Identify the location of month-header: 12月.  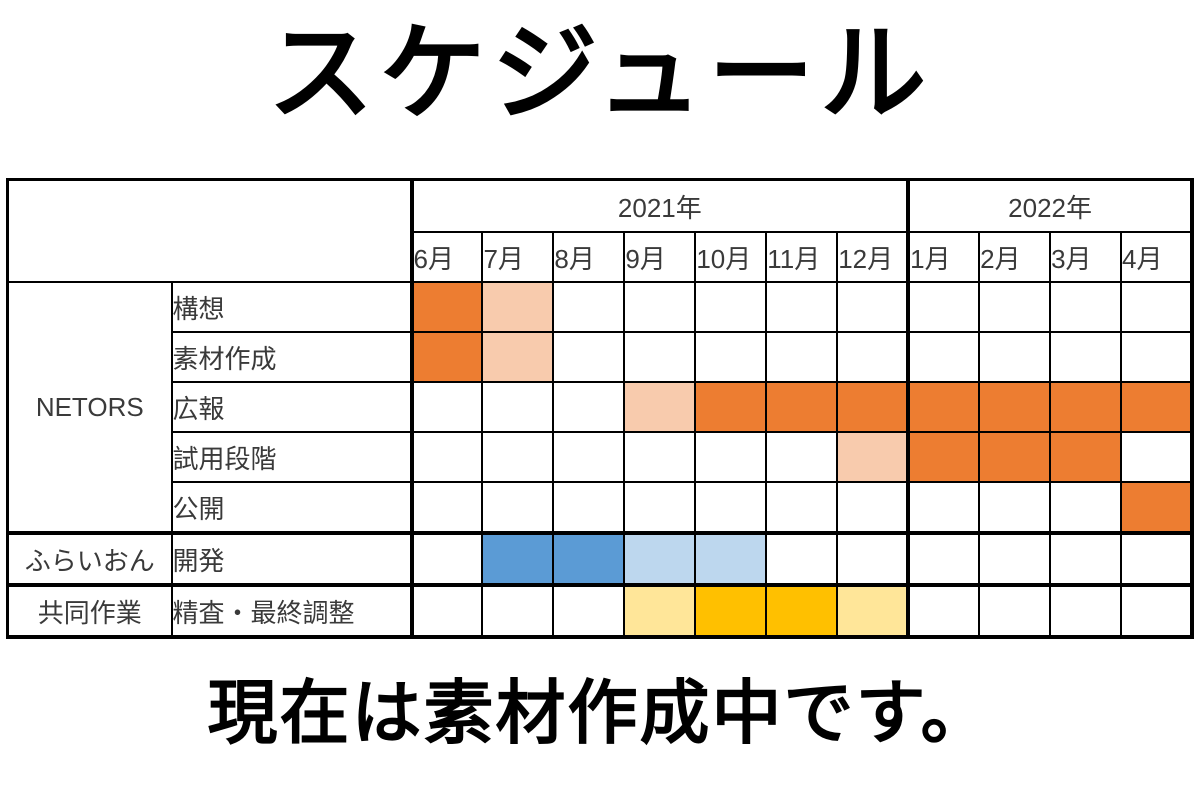
(873, 257).